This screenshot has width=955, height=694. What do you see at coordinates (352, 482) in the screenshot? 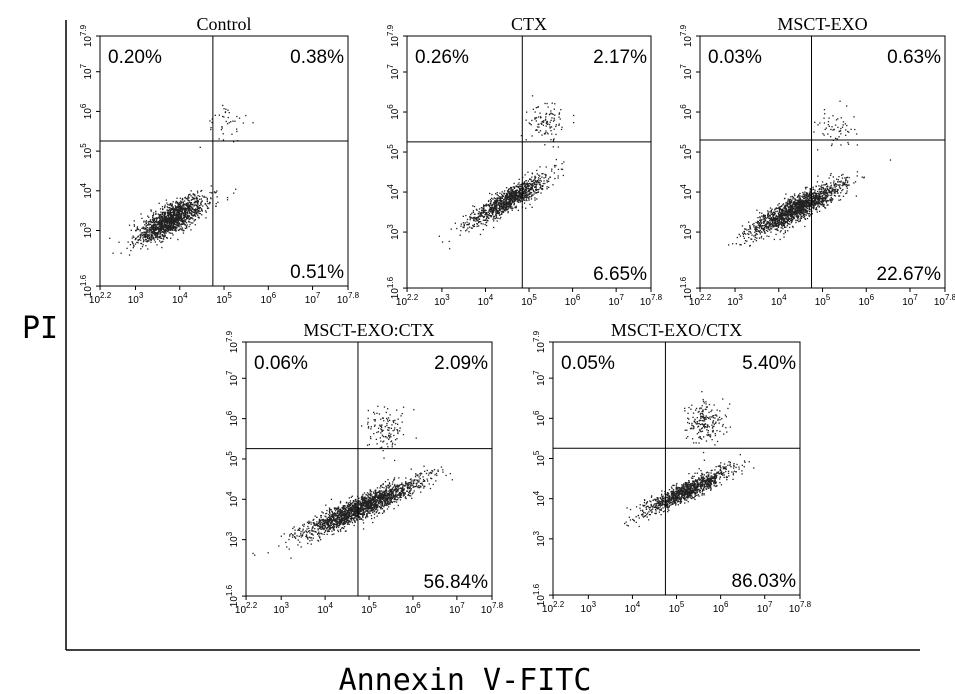
I see `cell-points` at bounding box center [352, 482].